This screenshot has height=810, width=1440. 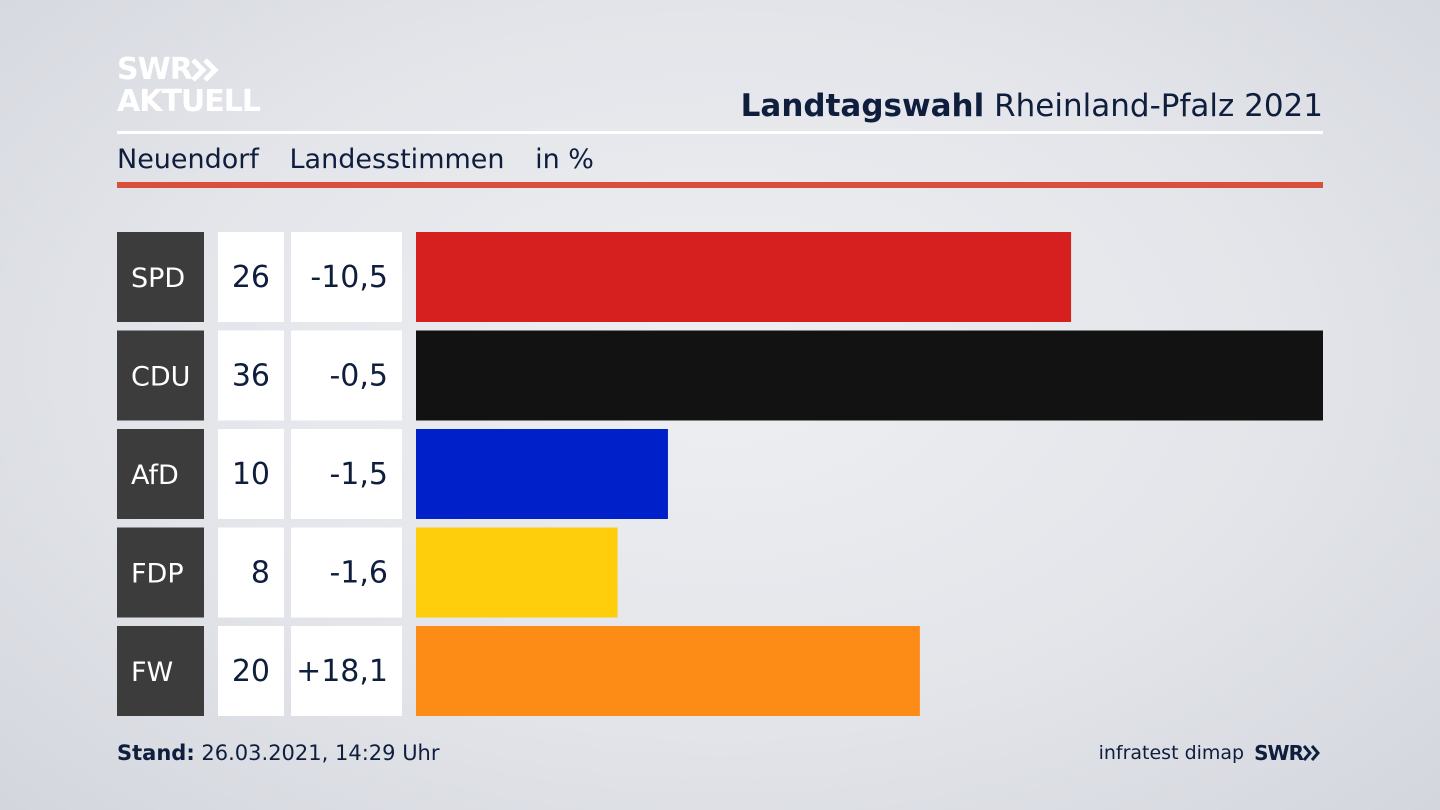 I want to click on party-label-fdp: FDP, so click(x=157, y=574).